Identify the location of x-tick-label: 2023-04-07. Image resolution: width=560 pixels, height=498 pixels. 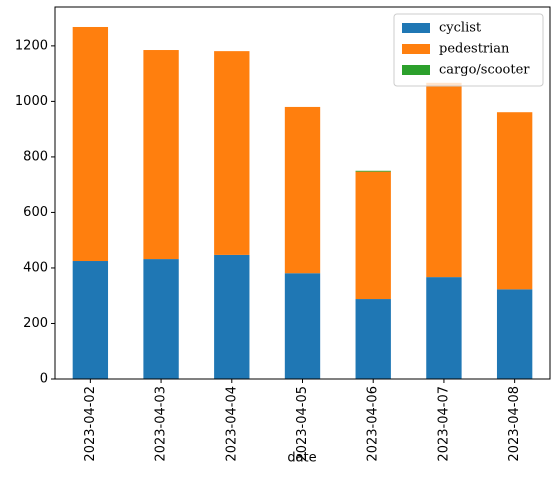
(443, 424).